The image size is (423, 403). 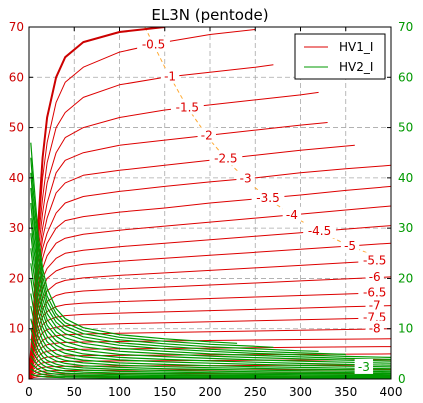 What do you see at coordinates (255, 392) in the screenshot?
I see `x-tick-label: 250` at bounding box center [255, 392].